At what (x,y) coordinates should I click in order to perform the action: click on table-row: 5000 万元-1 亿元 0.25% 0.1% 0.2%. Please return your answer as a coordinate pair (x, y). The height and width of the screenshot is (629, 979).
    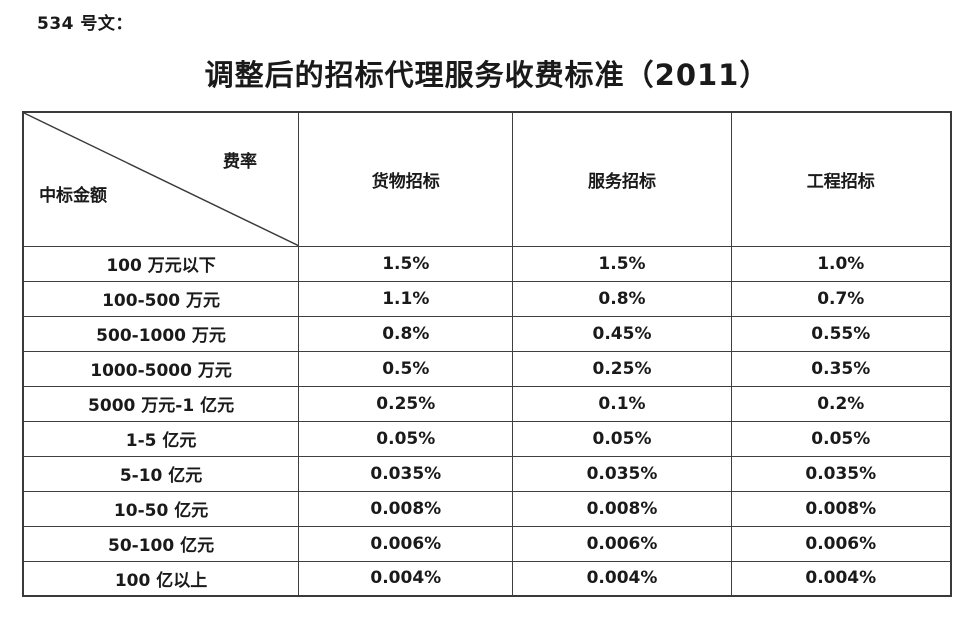
    Looking at the image, I should click on (487, 403).